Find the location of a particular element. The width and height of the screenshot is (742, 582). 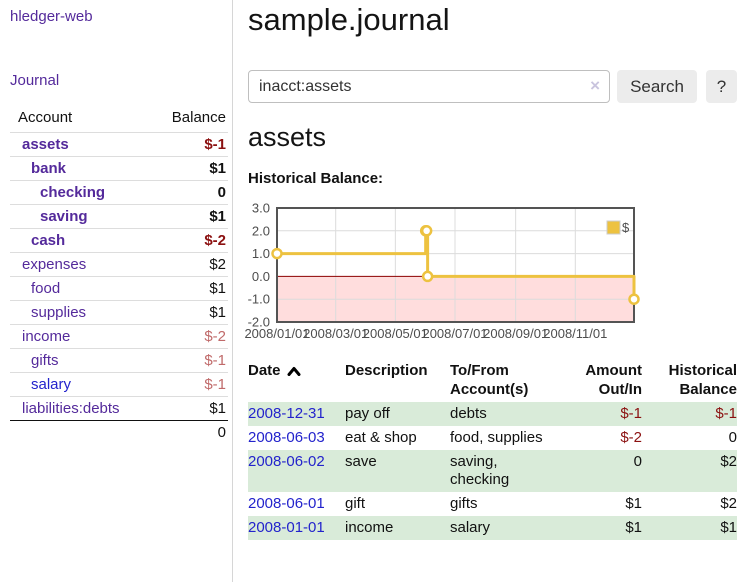

account-row: expenses $2 is located at coordinates (119, 264).